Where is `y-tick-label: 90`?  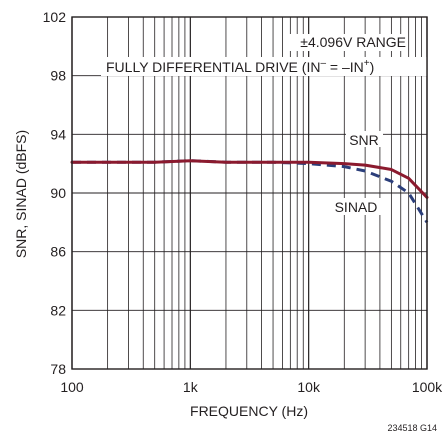 y-tick-label: 90 is located at coordinates (58, 193).